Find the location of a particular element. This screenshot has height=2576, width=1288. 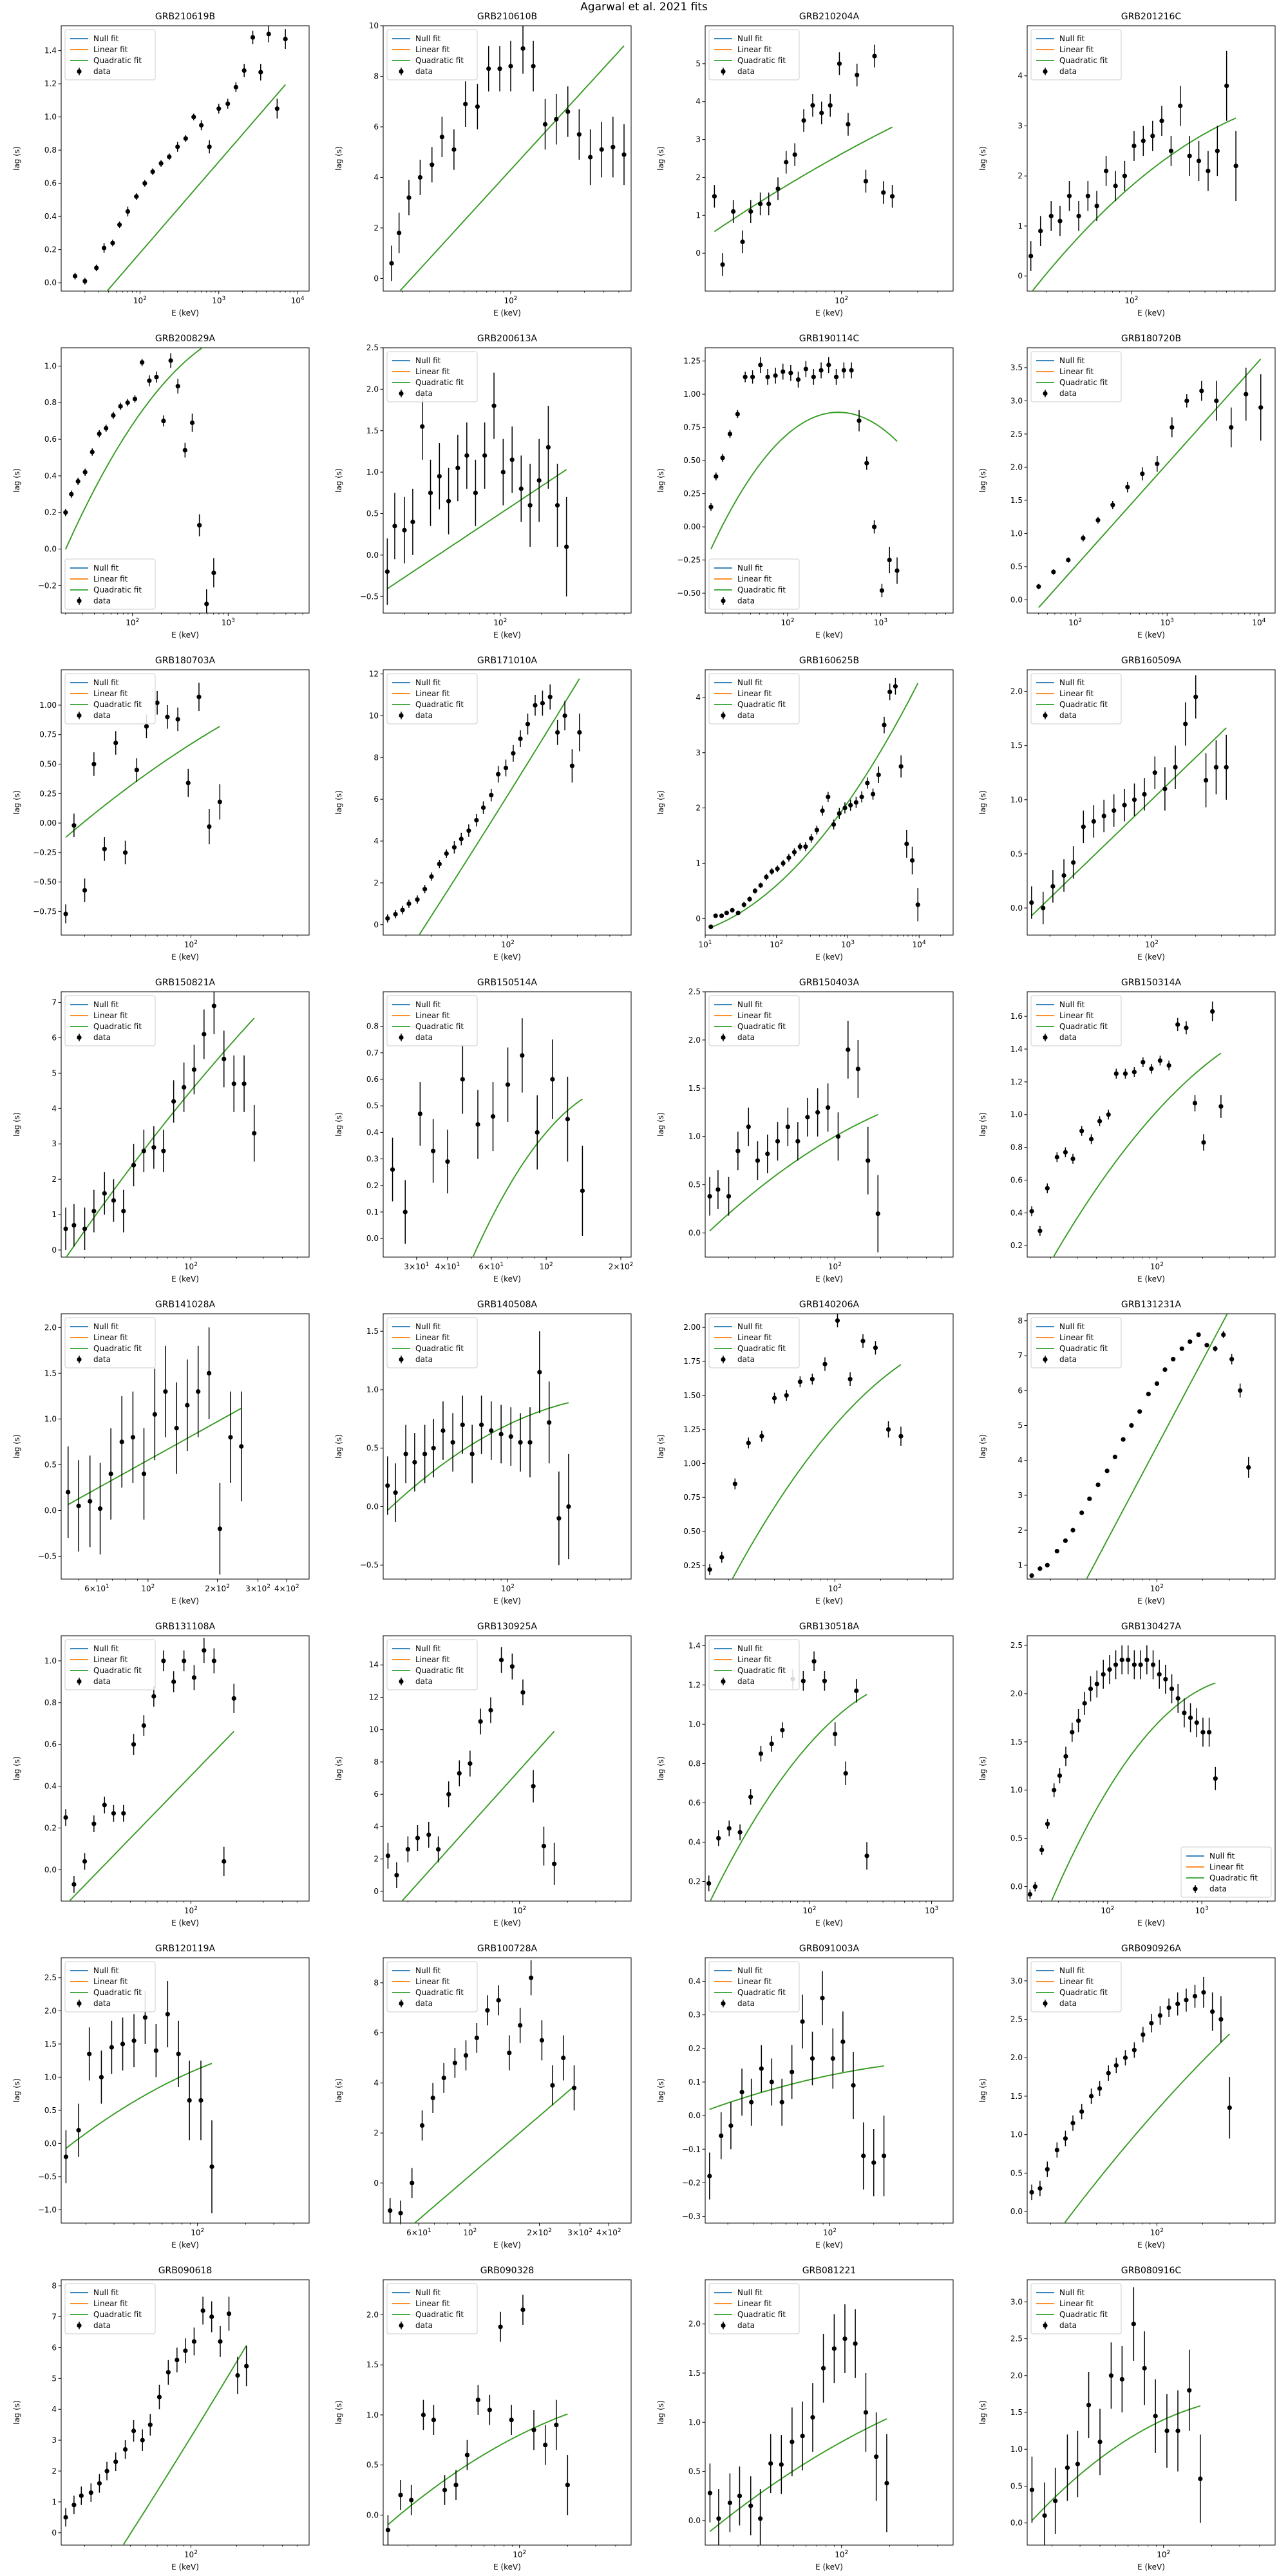

y-tick-label: 12 is located at coordinates (374, 1696).